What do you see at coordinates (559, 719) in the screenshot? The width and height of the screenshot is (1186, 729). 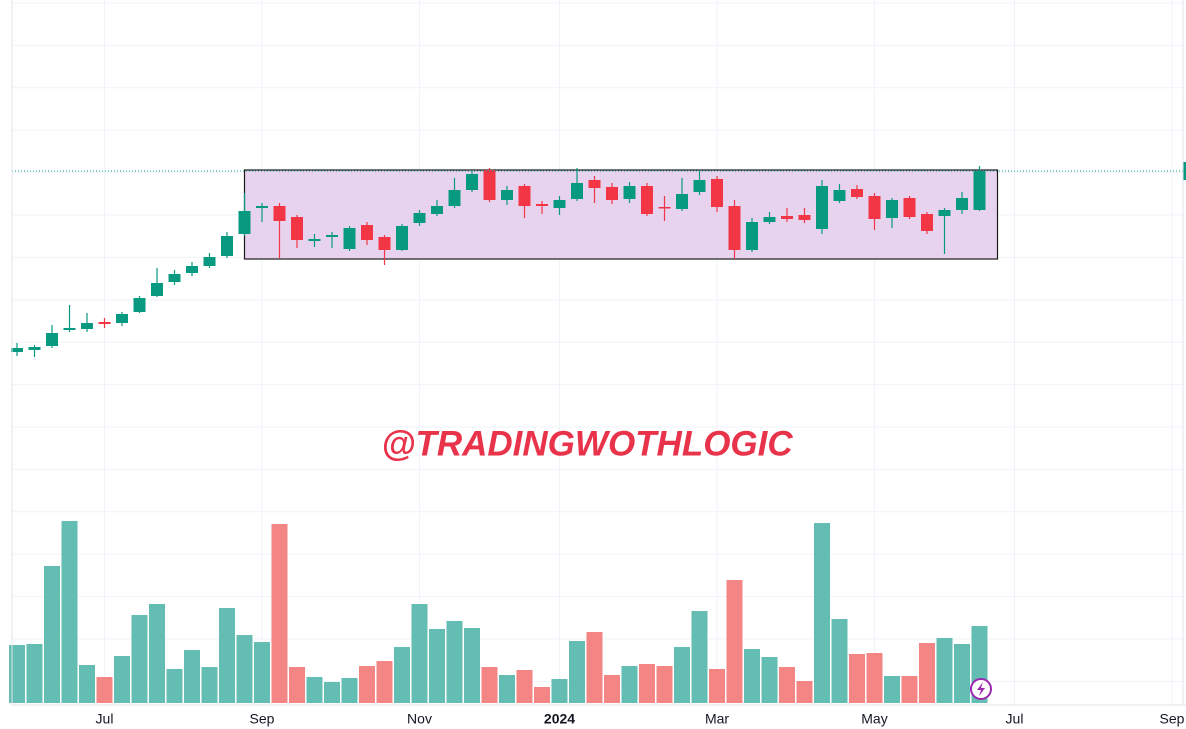 I see `x-tick-label: 2024` at bounding box center [559, 719].